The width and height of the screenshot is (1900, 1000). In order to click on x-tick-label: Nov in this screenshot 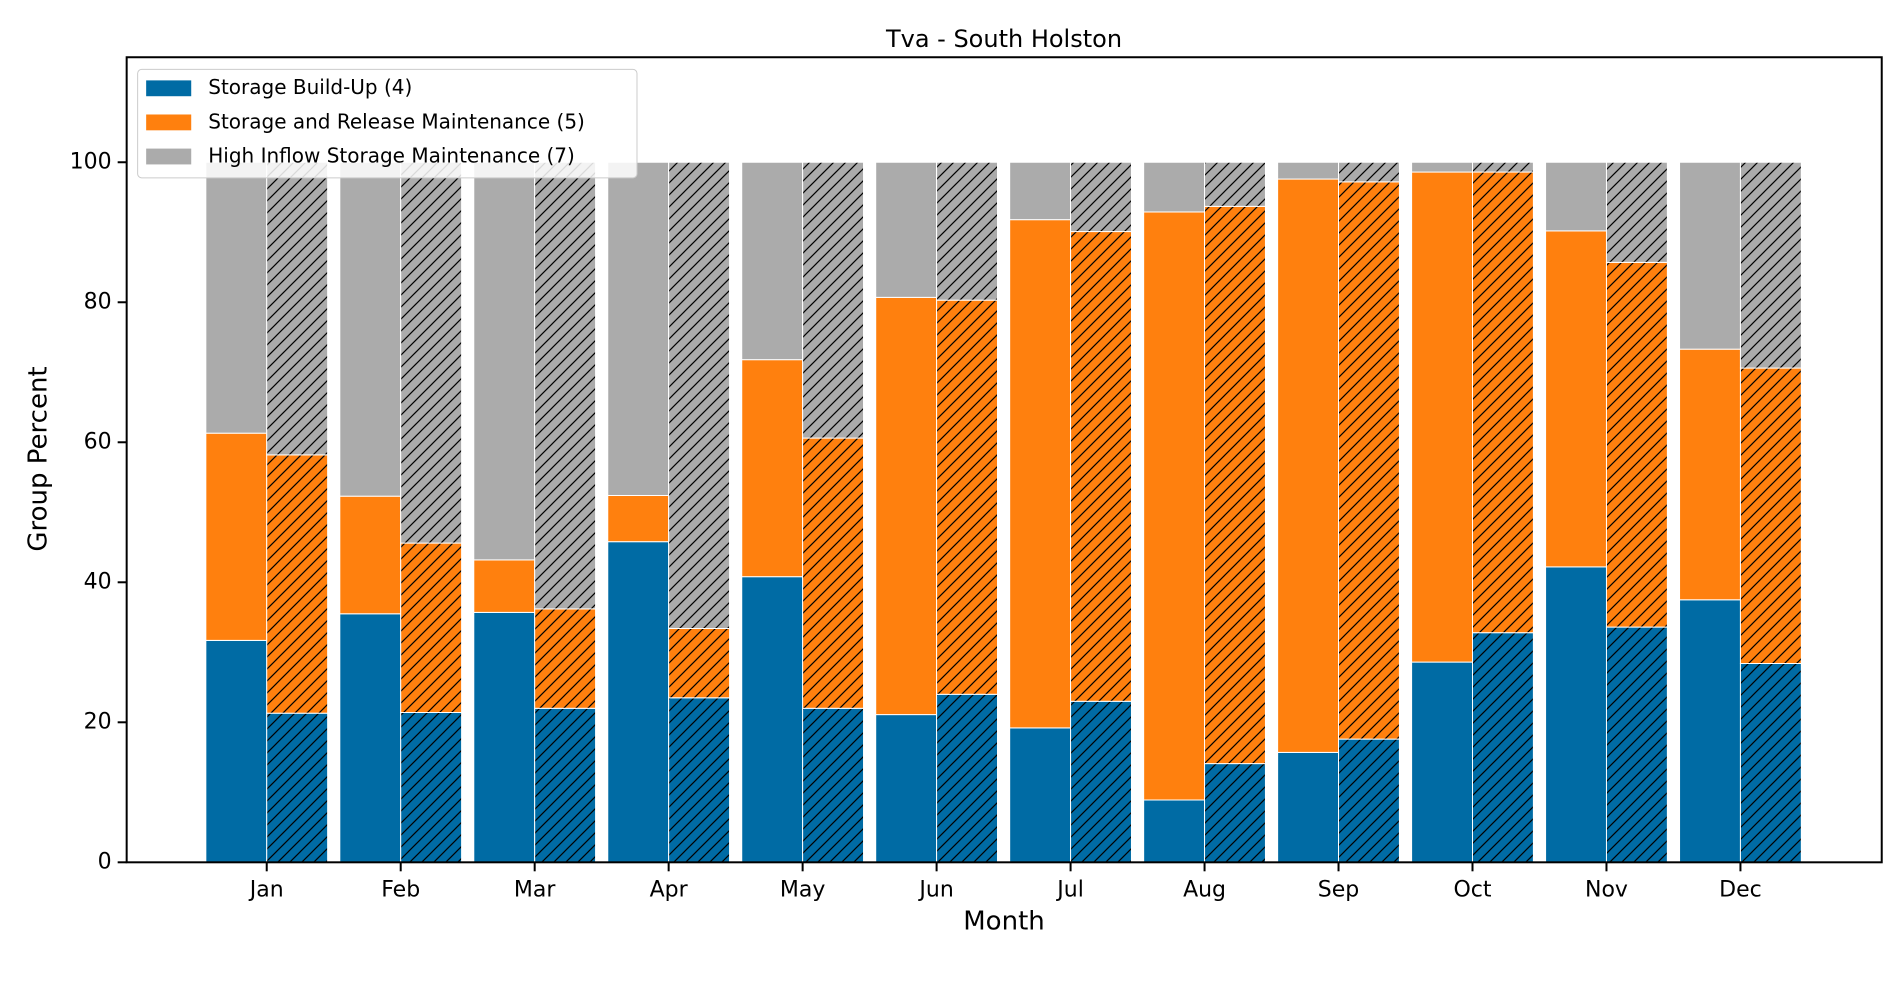, I will do `click(1606, 889)`.